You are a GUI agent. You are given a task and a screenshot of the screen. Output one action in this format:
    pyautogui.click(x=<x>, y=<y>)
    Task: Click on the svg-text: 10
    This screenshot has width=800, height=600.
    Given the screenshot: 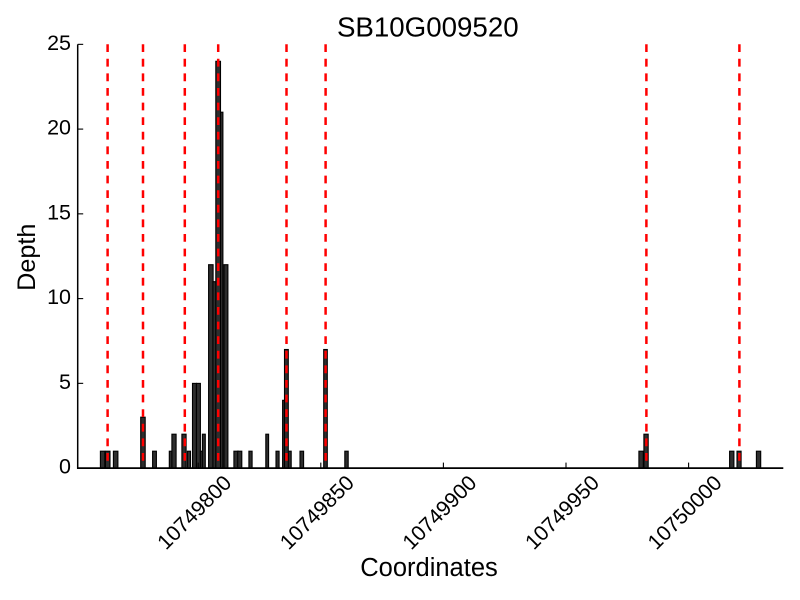 What is the action you would take?
    pyautogui.click(x=59, y=297)
    